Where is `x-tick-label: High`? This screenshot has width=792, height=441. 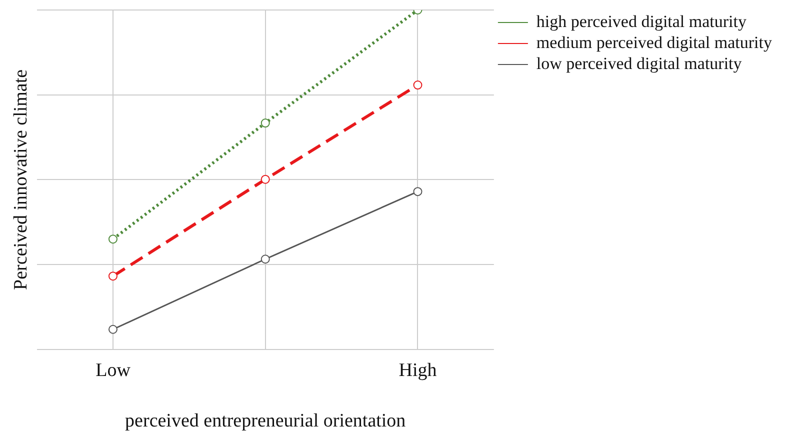
x-tick-label: High is located at coordinates (418, 370).